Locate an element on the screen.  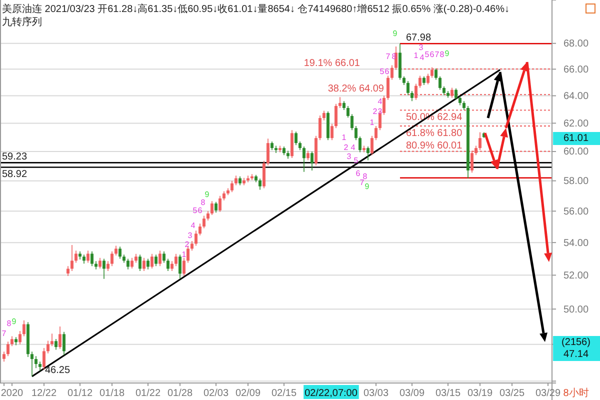
y-tick-label: 52.00 is located at coordinates (576, 276).